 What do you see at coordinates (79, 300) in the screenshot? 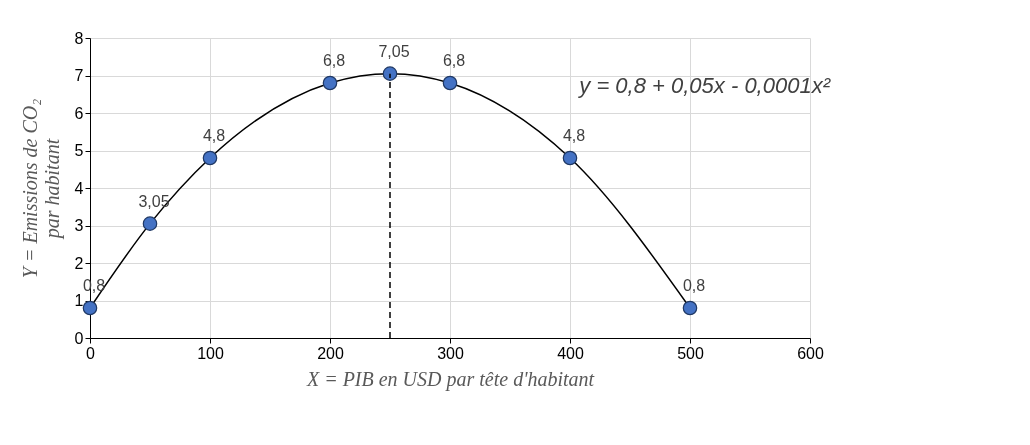
I see `y-tick-label: 1` at bounding box center [79, 300].